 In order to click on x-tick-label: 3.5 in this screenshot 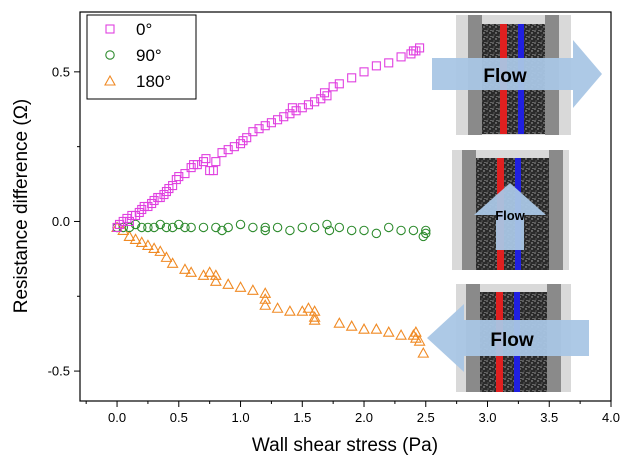, I will do `click(549, 417)`.